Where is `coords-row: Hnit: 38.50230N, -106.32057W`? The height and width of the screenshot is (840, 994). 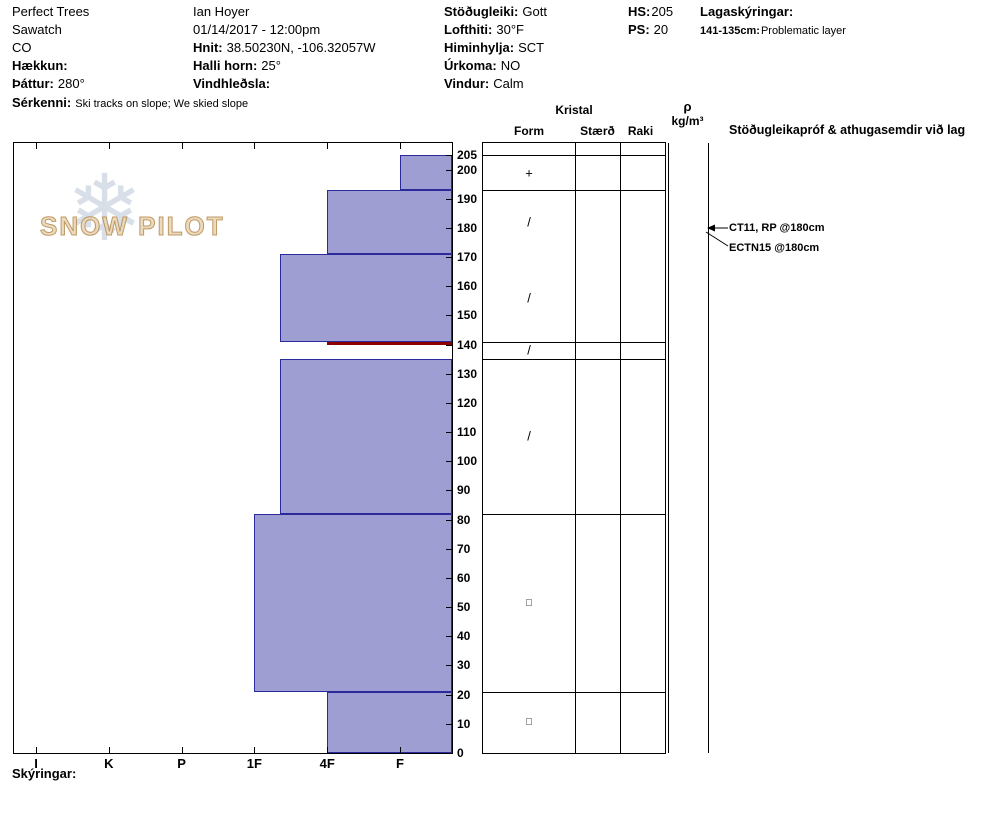
coords-row: Hnit: 38.50230N, -106.32057W is located at coordinates (284, 48).